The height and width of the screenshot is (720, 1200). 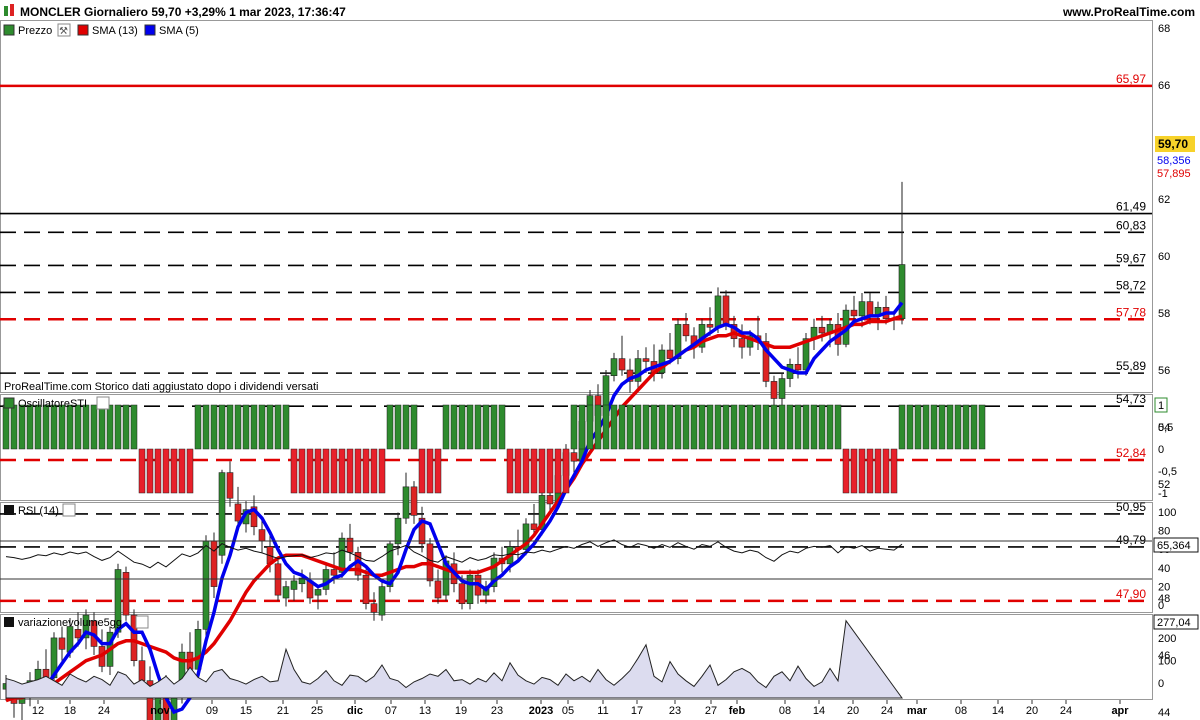 What do you see at coordinates (1174, 174) in the screenshot?
I see `sma13-value-label: 57,895` at bounding box center [1174, 174].